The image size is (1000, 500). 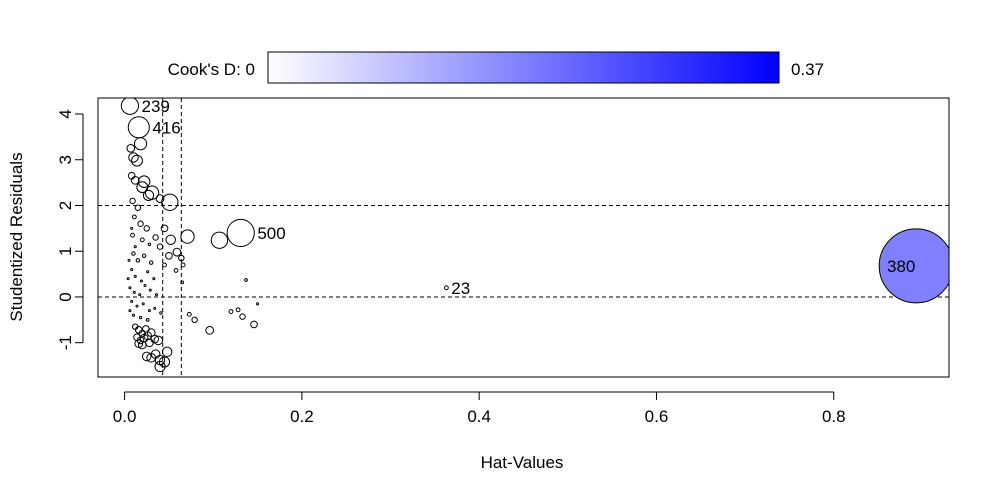 I want to click on y-tick-label: 4, so click(x=65, y=113).